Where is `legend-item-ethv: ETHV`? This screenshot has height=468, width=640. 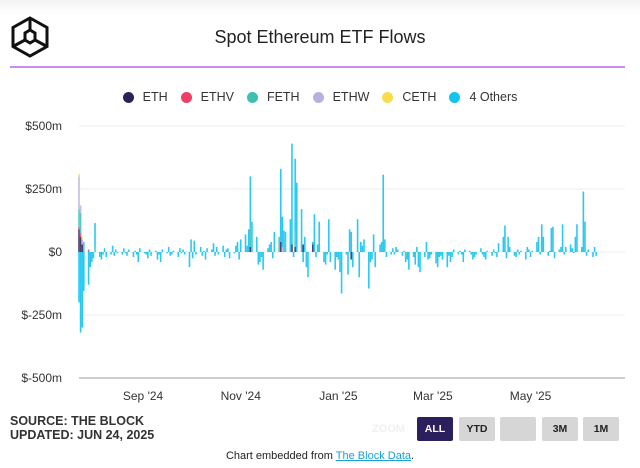 legend-item-ethv: ETHV is located at coordinates (207, 97).